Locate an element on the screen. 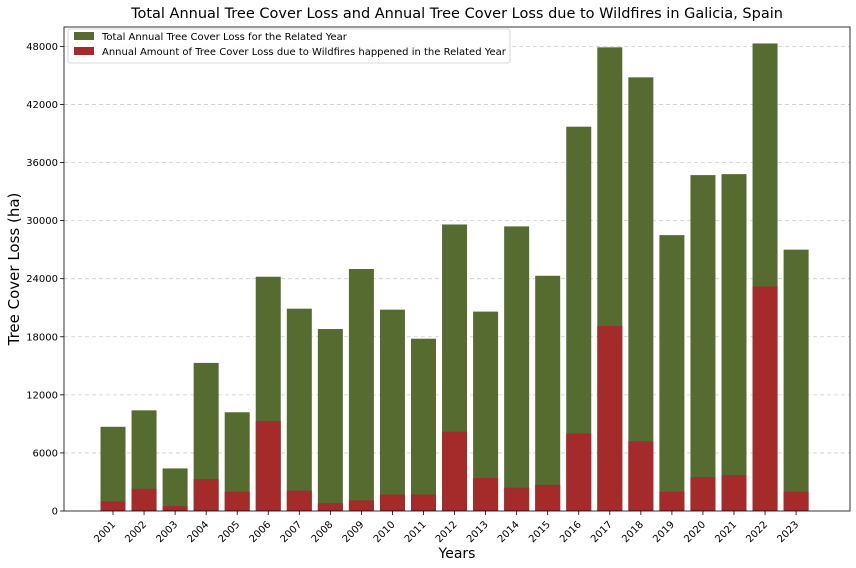  x-tick-label: 2011 is located at coordinates (416, 532).